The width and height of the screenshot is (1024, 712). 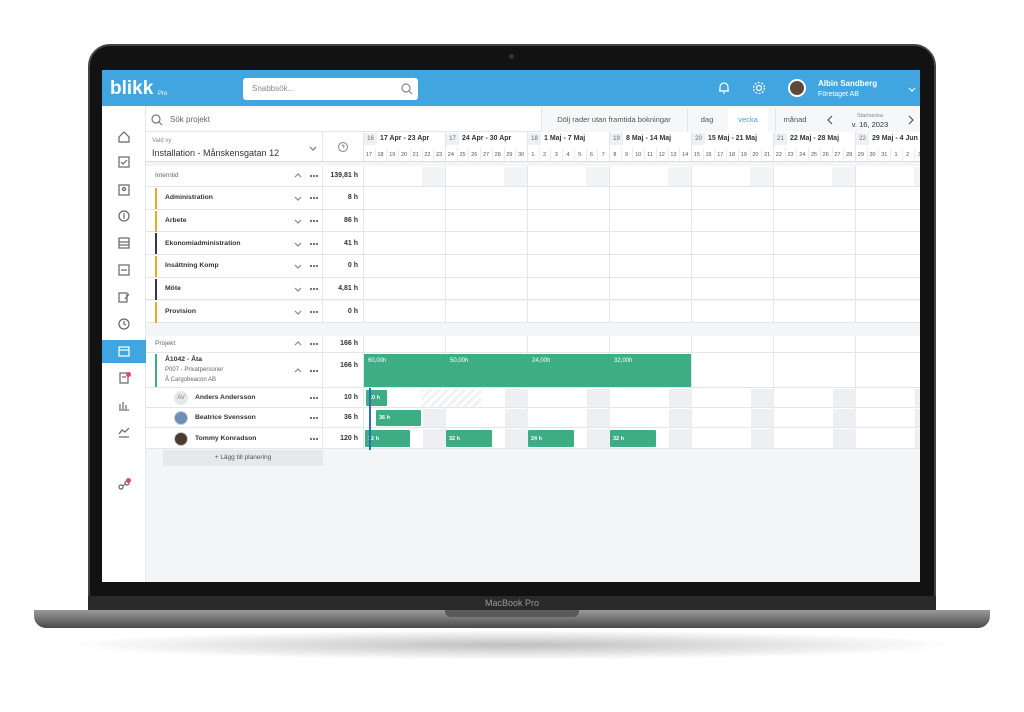 What do you see at coordinates (189, 198) in the screenshot?
I see `category-name: Administration` at bounding box center [189, 198].